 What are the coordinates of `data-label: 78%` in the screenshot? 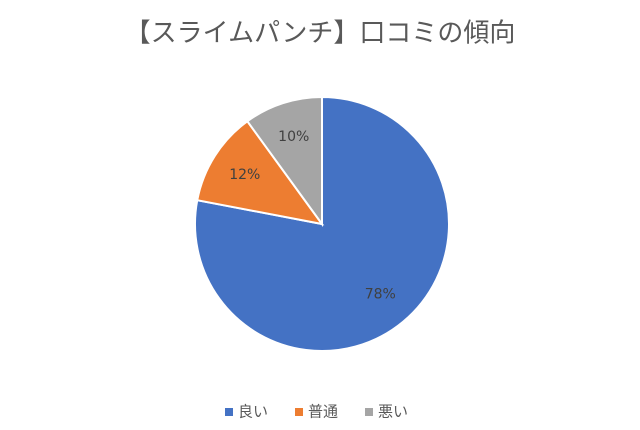 It's located at (380, 294).